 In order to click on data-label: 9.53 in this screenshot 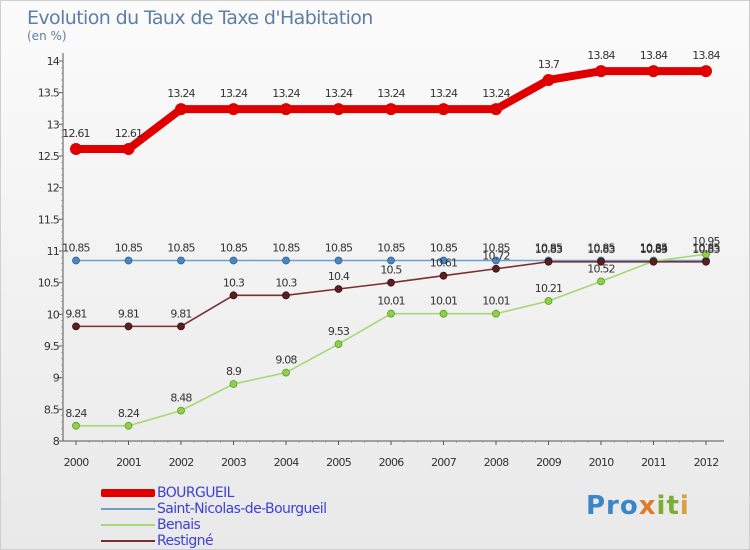, I will do `click(339, 331)`.